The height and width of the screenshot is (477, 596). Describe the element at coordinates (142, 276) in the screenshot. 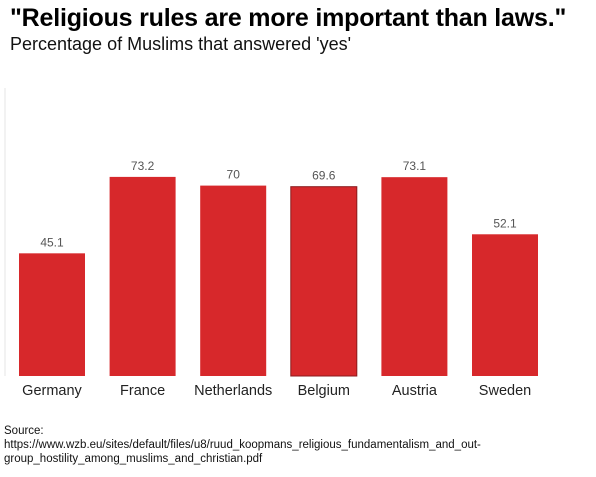

I see `bar-france` at that location.